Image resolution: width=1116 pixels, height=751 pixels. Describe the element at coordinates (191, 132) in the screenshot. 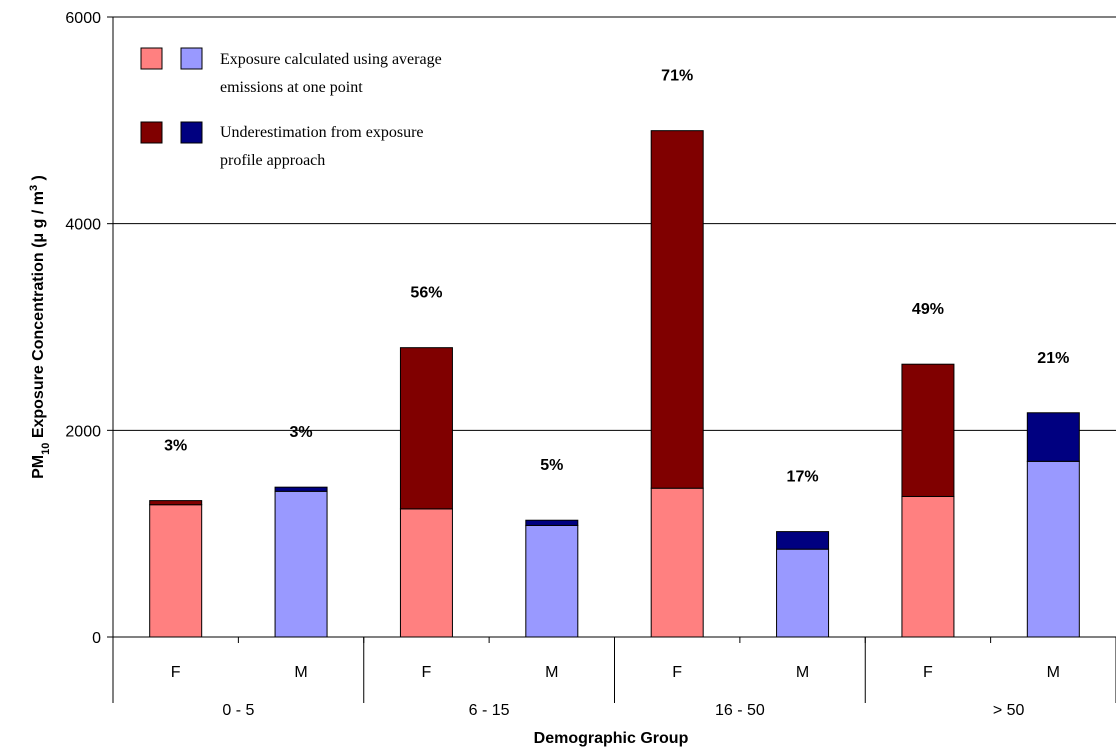

I see `legend-swatch-male-under` at that location.